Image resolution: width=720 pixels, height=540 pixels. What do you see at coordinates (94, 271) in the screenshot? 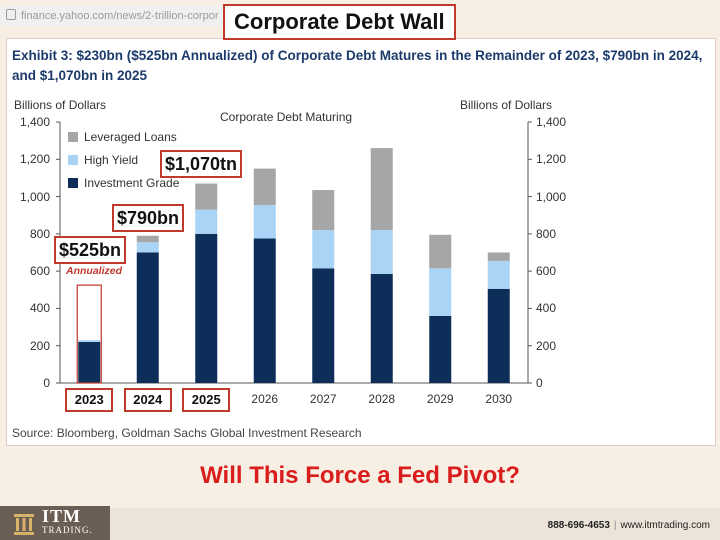
I see `annualized-label: Annualized` at bounding box center [94, 271].